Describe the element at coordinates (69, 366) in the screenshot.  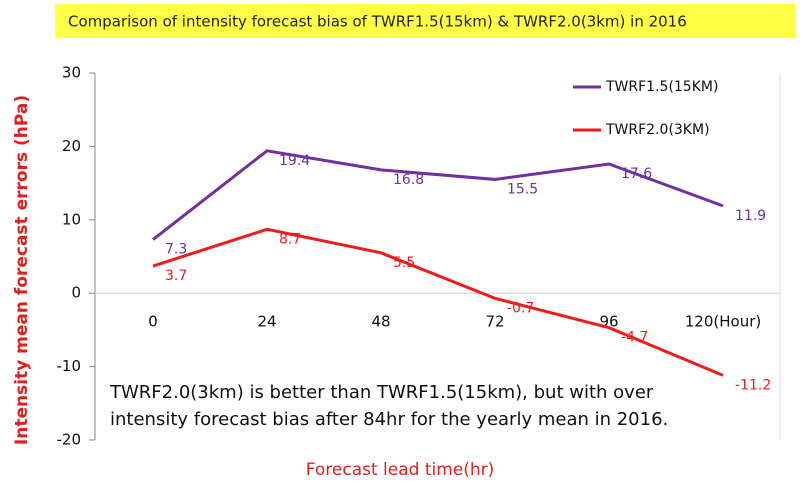
I see `y-tick-label: -10` at that location.